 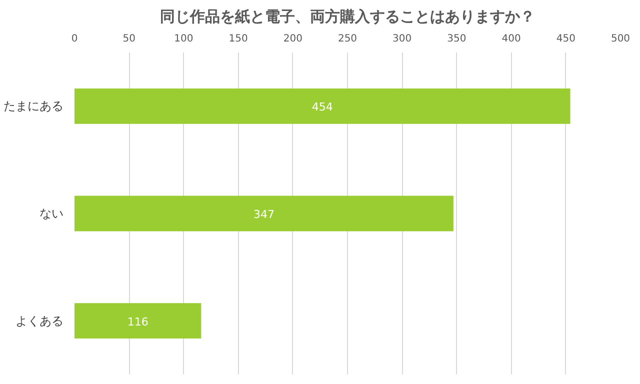 What do you see at coordinates (456, 39) in the screenshot?
I see `x-tick-label: 350` at bounding box center [456, 39].